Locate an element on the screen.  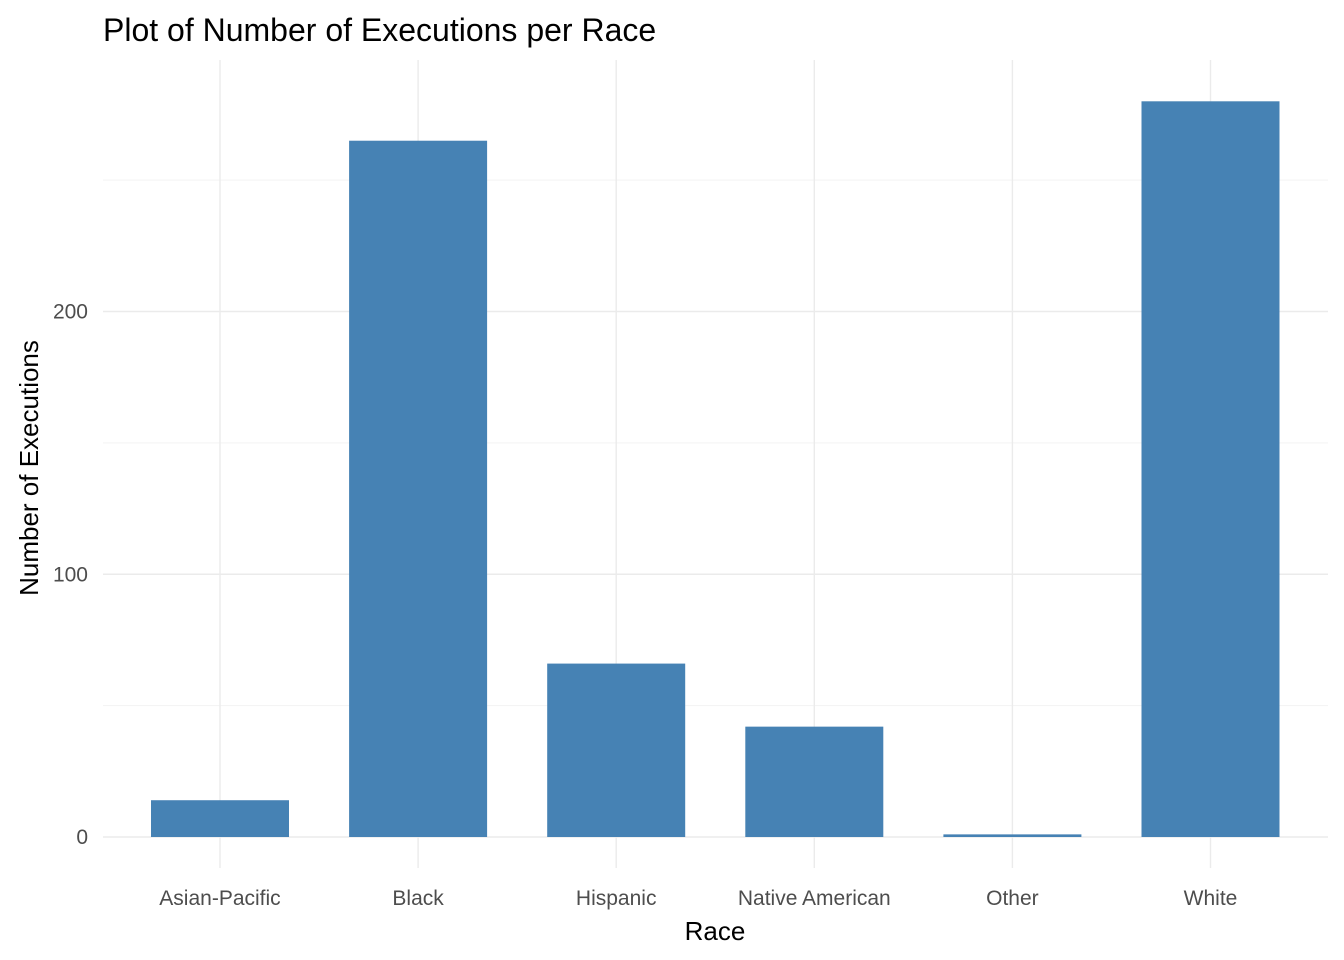
y-tick-label: 200 is located at coordinates (70, 312).